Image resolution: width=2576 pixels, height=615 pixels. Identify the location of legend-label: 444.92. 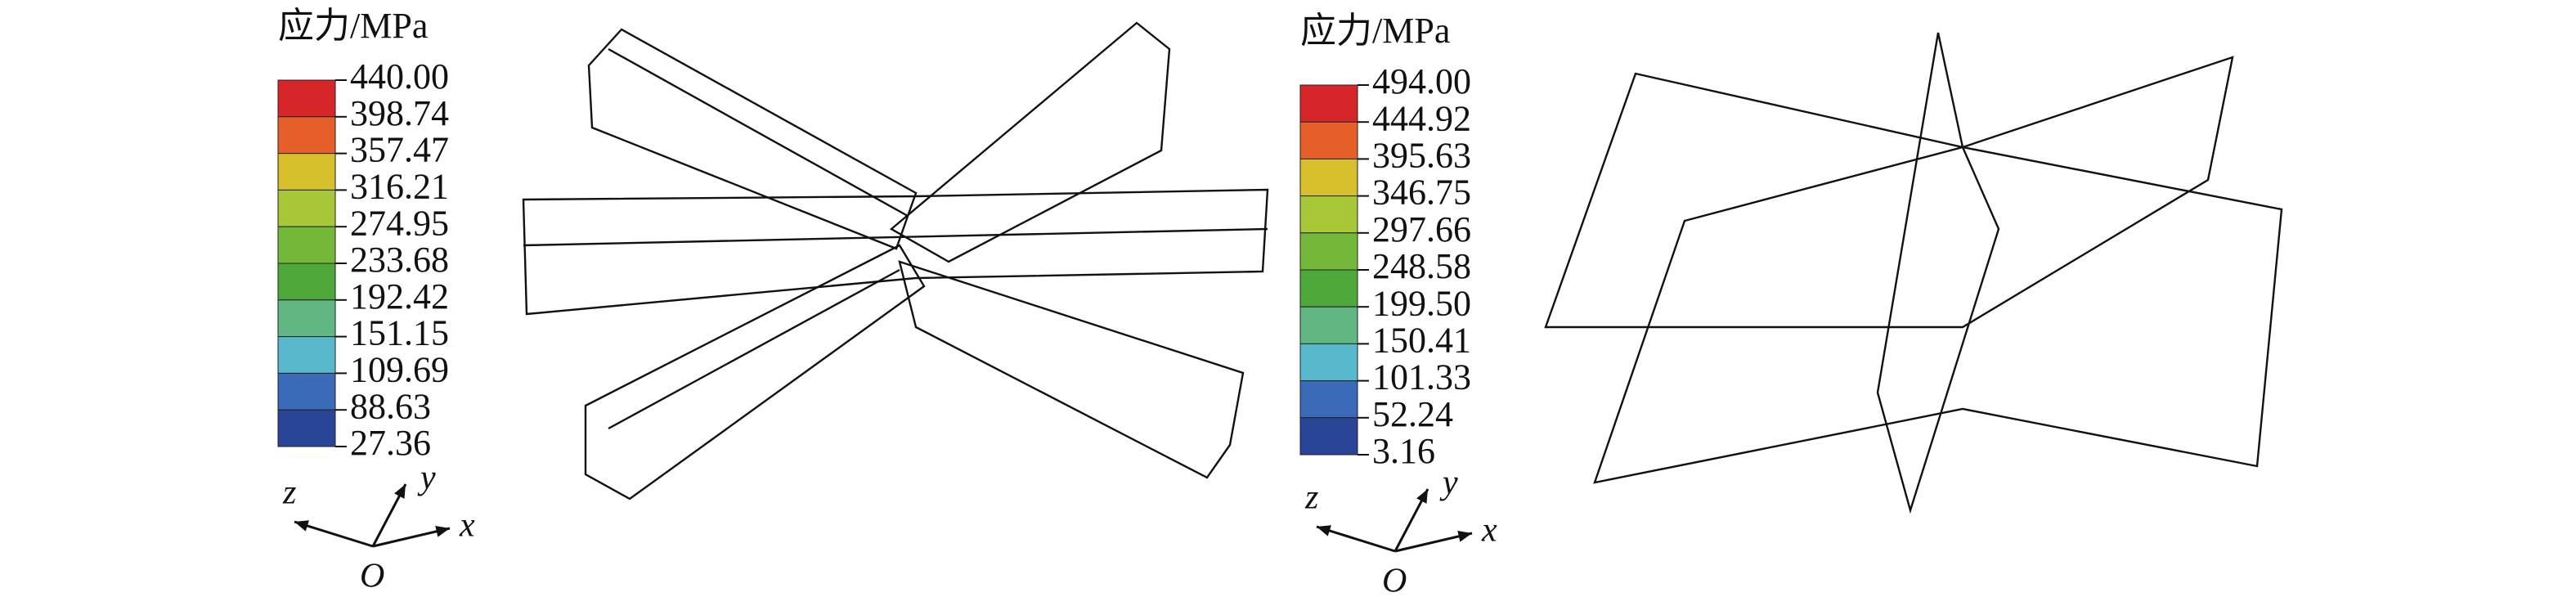
(1422, 118).